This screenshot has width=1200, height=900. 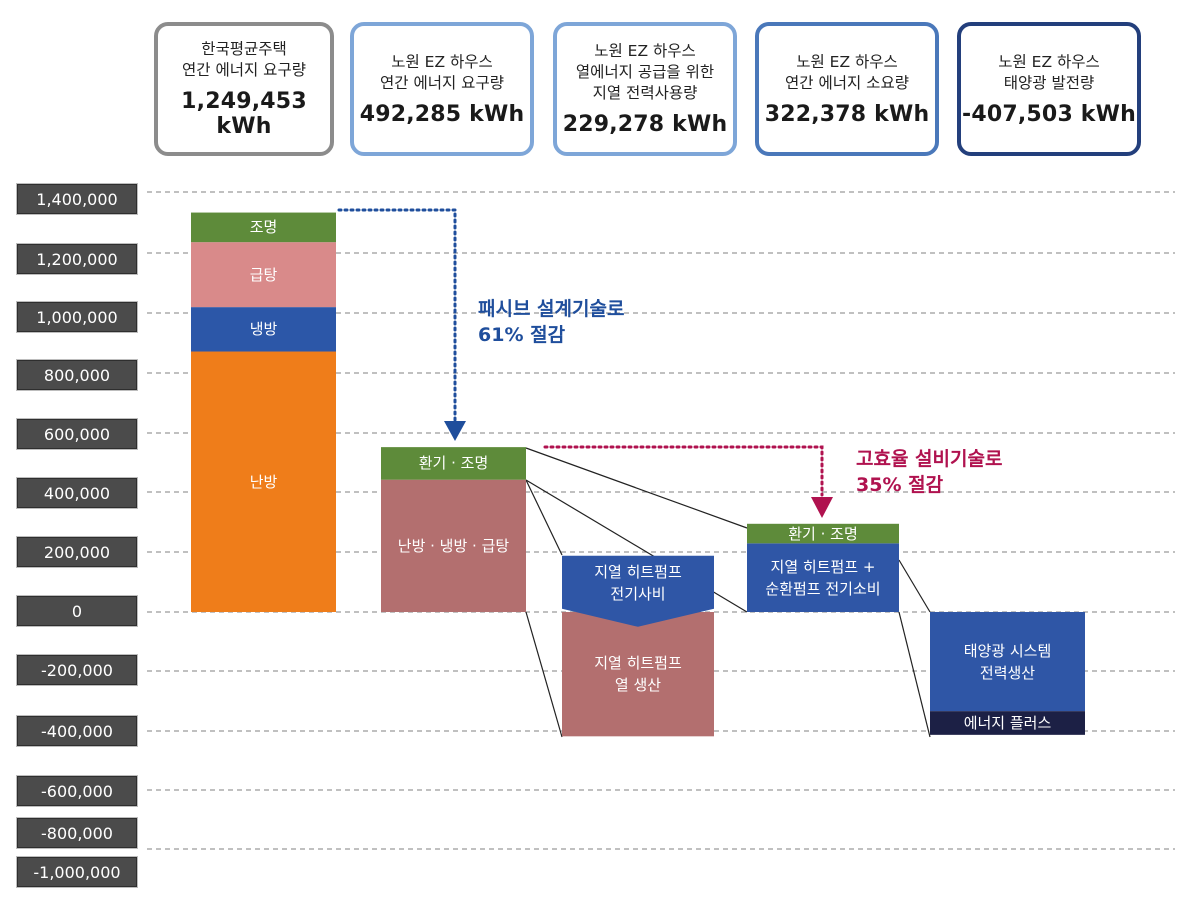 I want to click on header-box: 노원 EZ 하우스 태양광 발전량 -407,503 kWh, so click(x=1049, y=89).